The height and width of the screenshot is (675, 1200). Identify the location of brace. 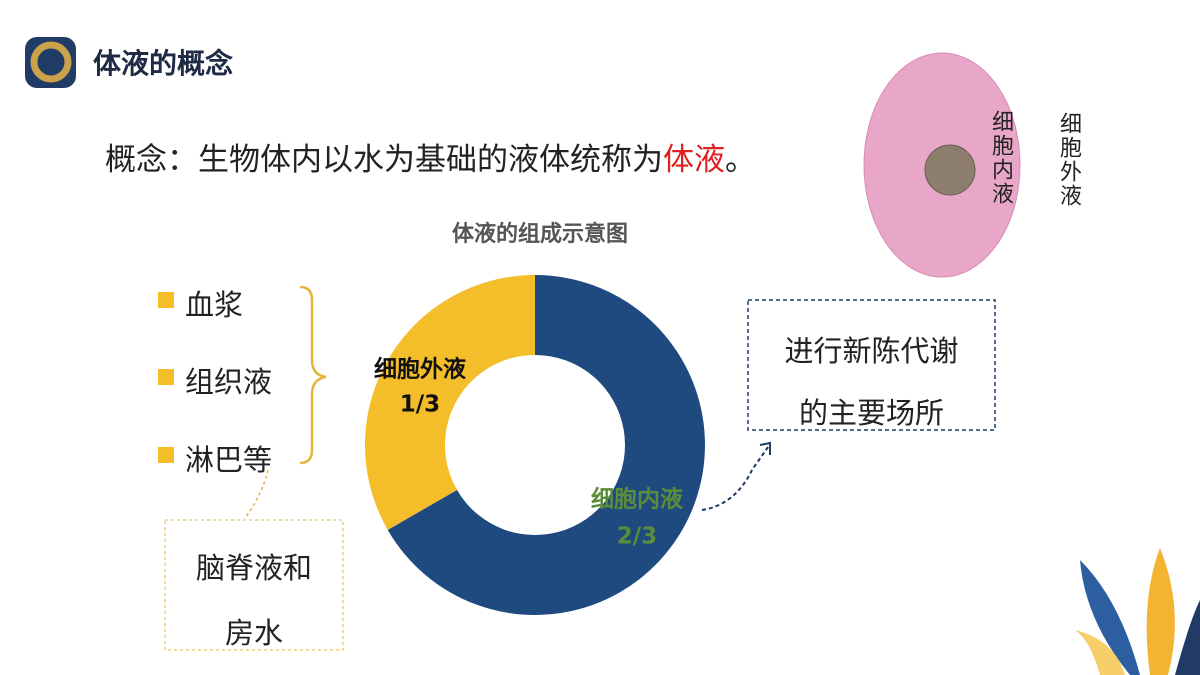
(313, 375).